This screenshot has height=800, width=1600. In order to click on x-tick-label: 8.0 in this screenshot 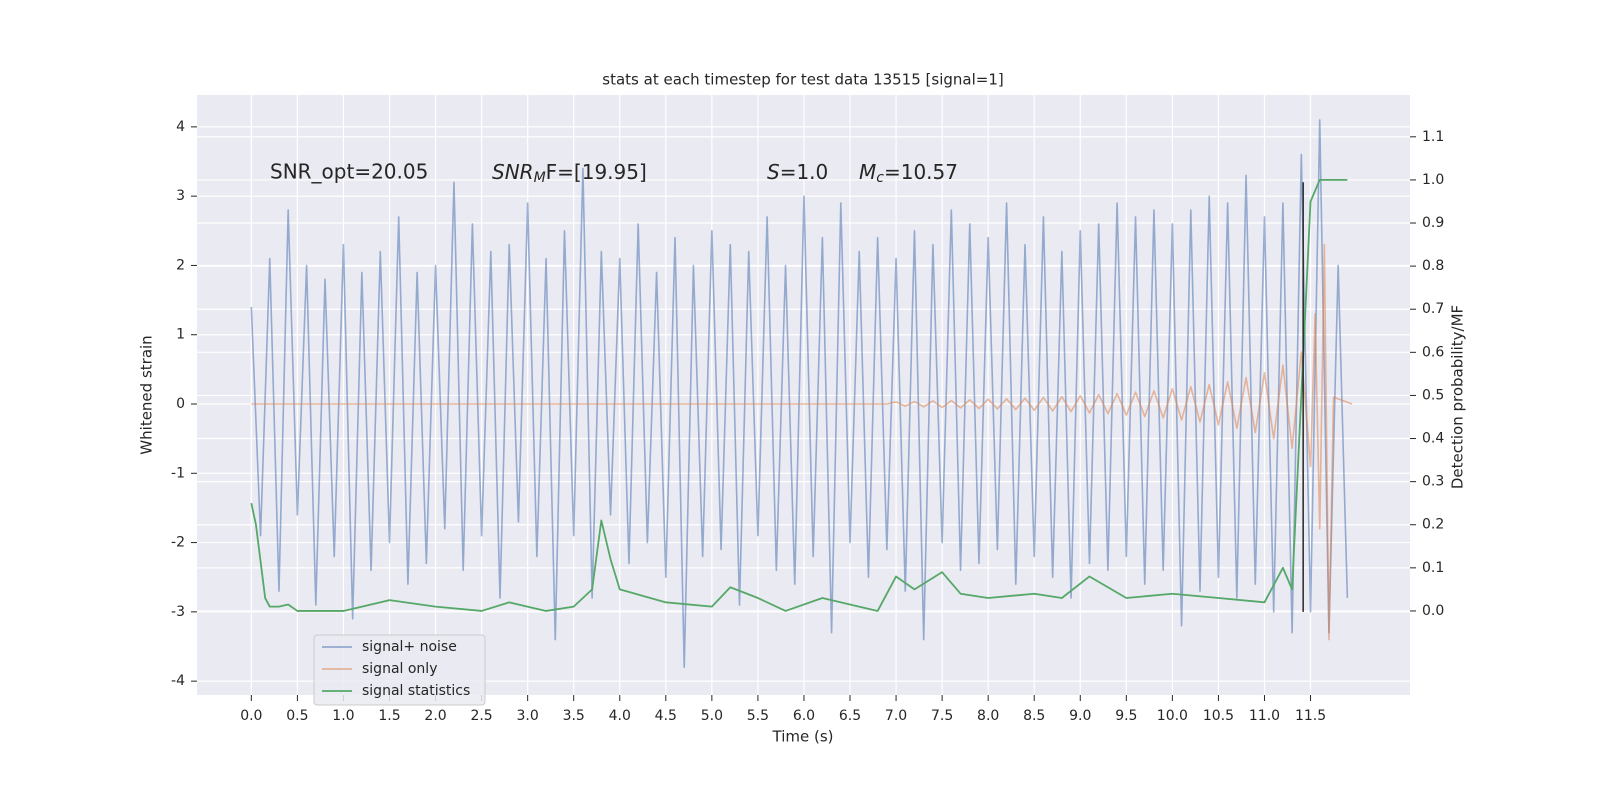, I will do `click(988, 716)`.